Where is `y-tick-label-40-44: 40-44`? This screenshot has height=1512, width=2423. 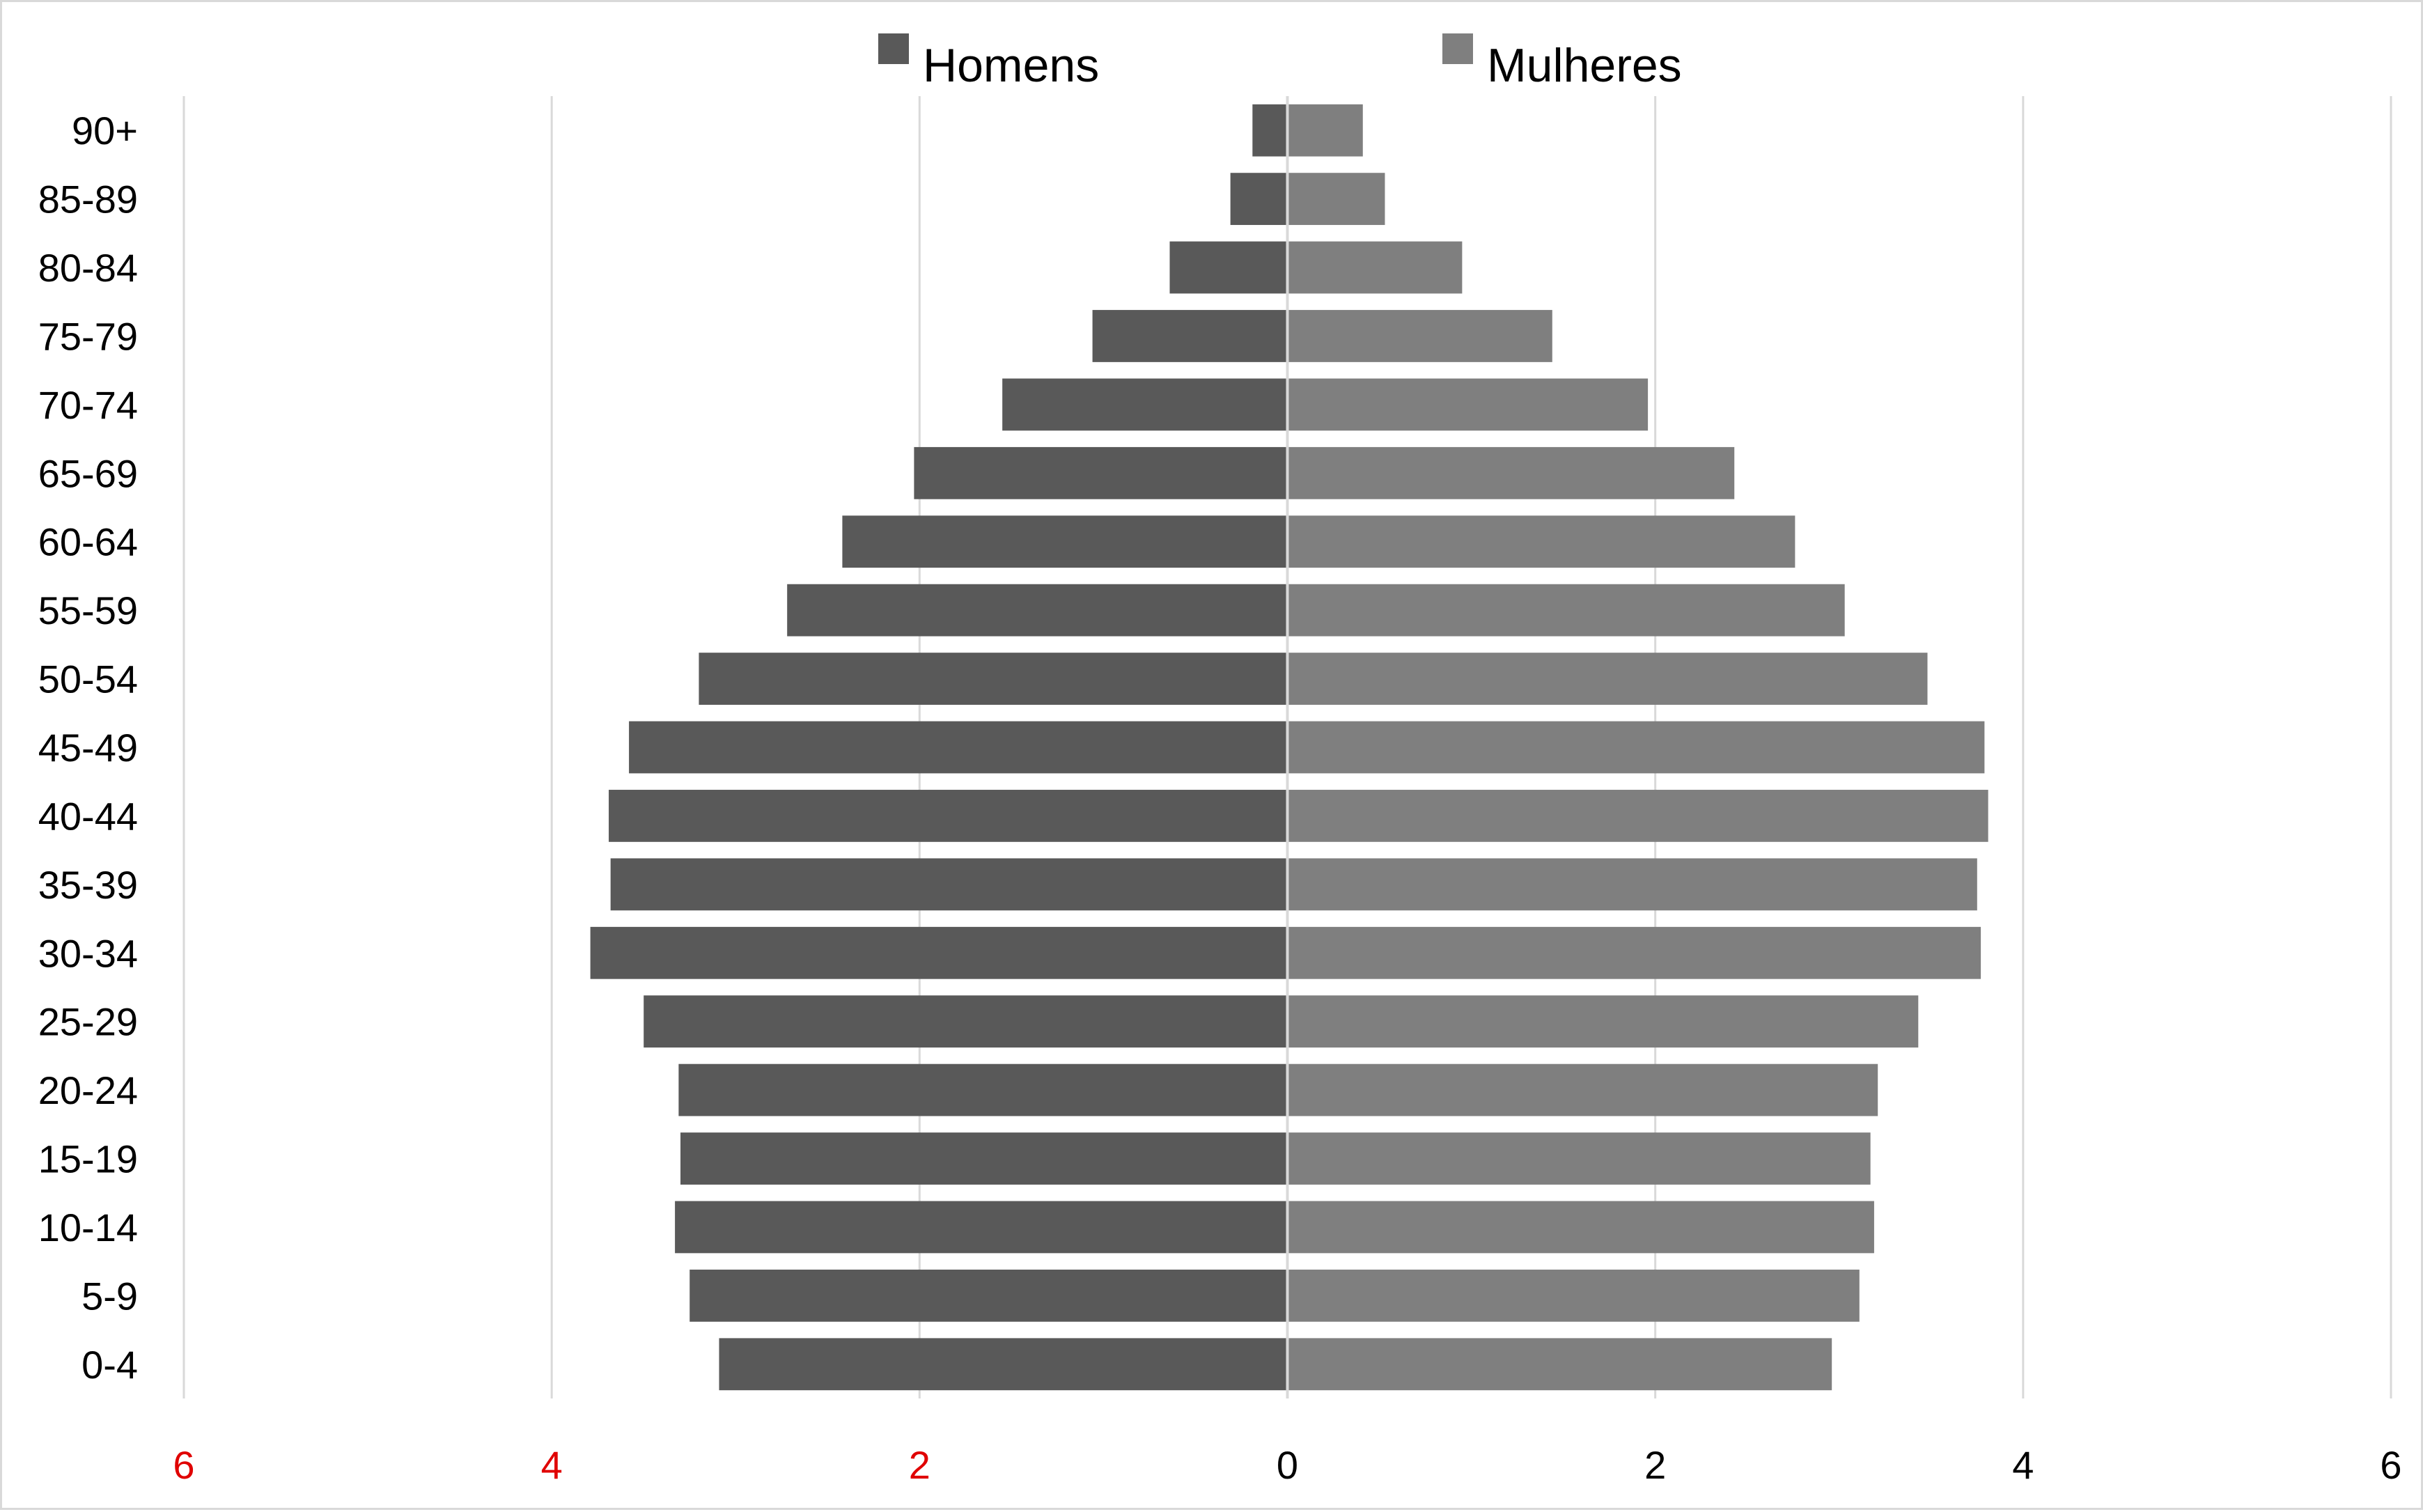 y-tick-label-40-44: 40-44 is located at coordinates (88, 816).